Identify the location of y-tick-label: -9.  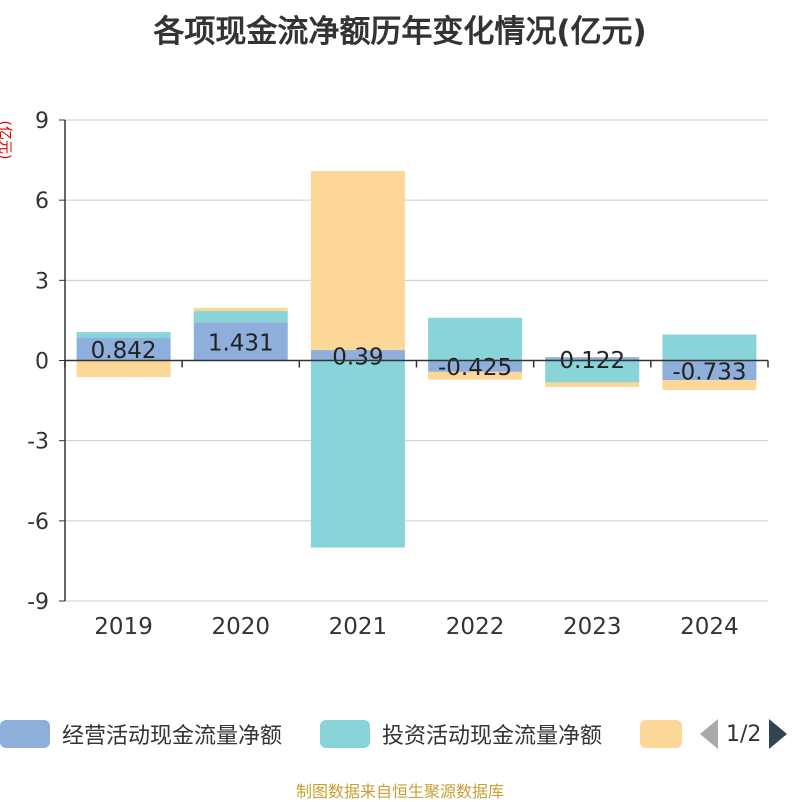
(38, 602).